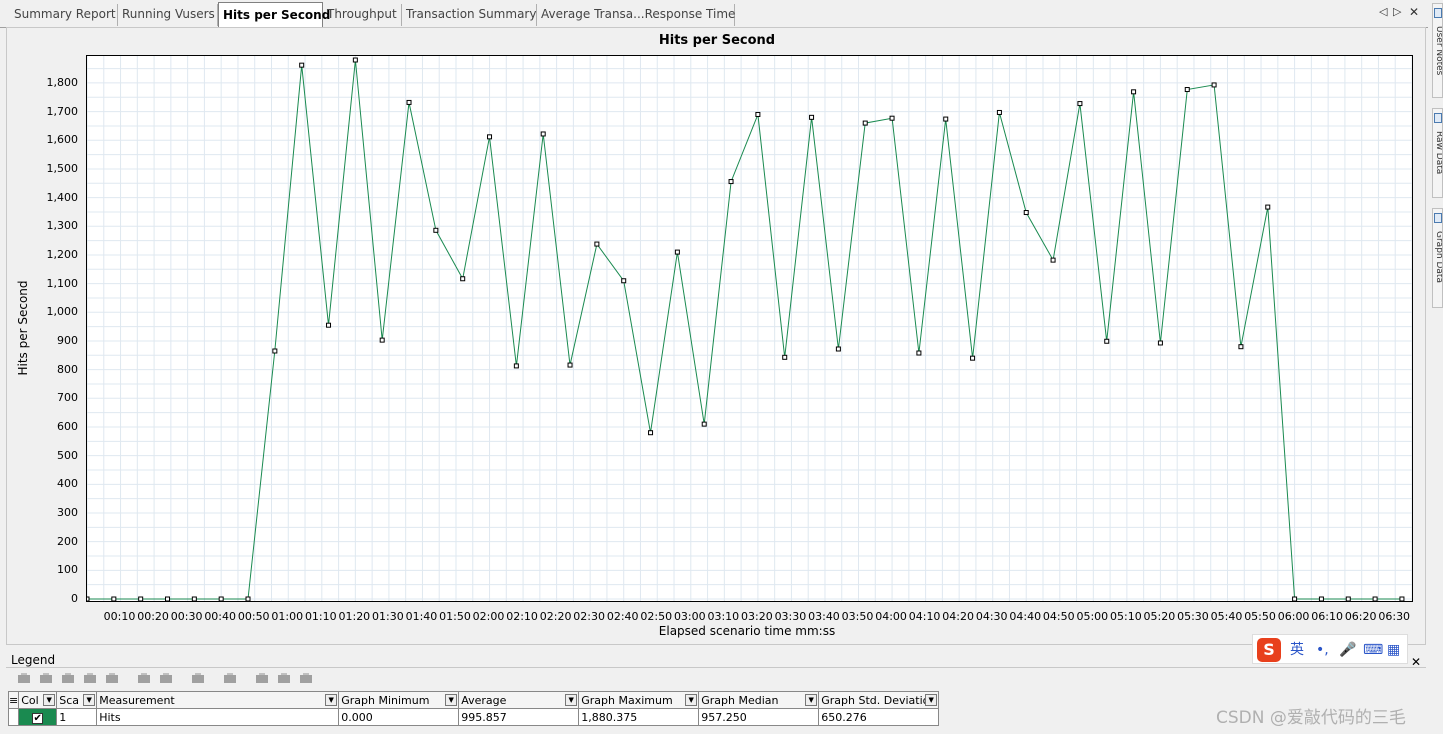 Image resolution: width=1443 pixels, height=734 pixels. I want to click on show-selected-icon, so click(24, 679).